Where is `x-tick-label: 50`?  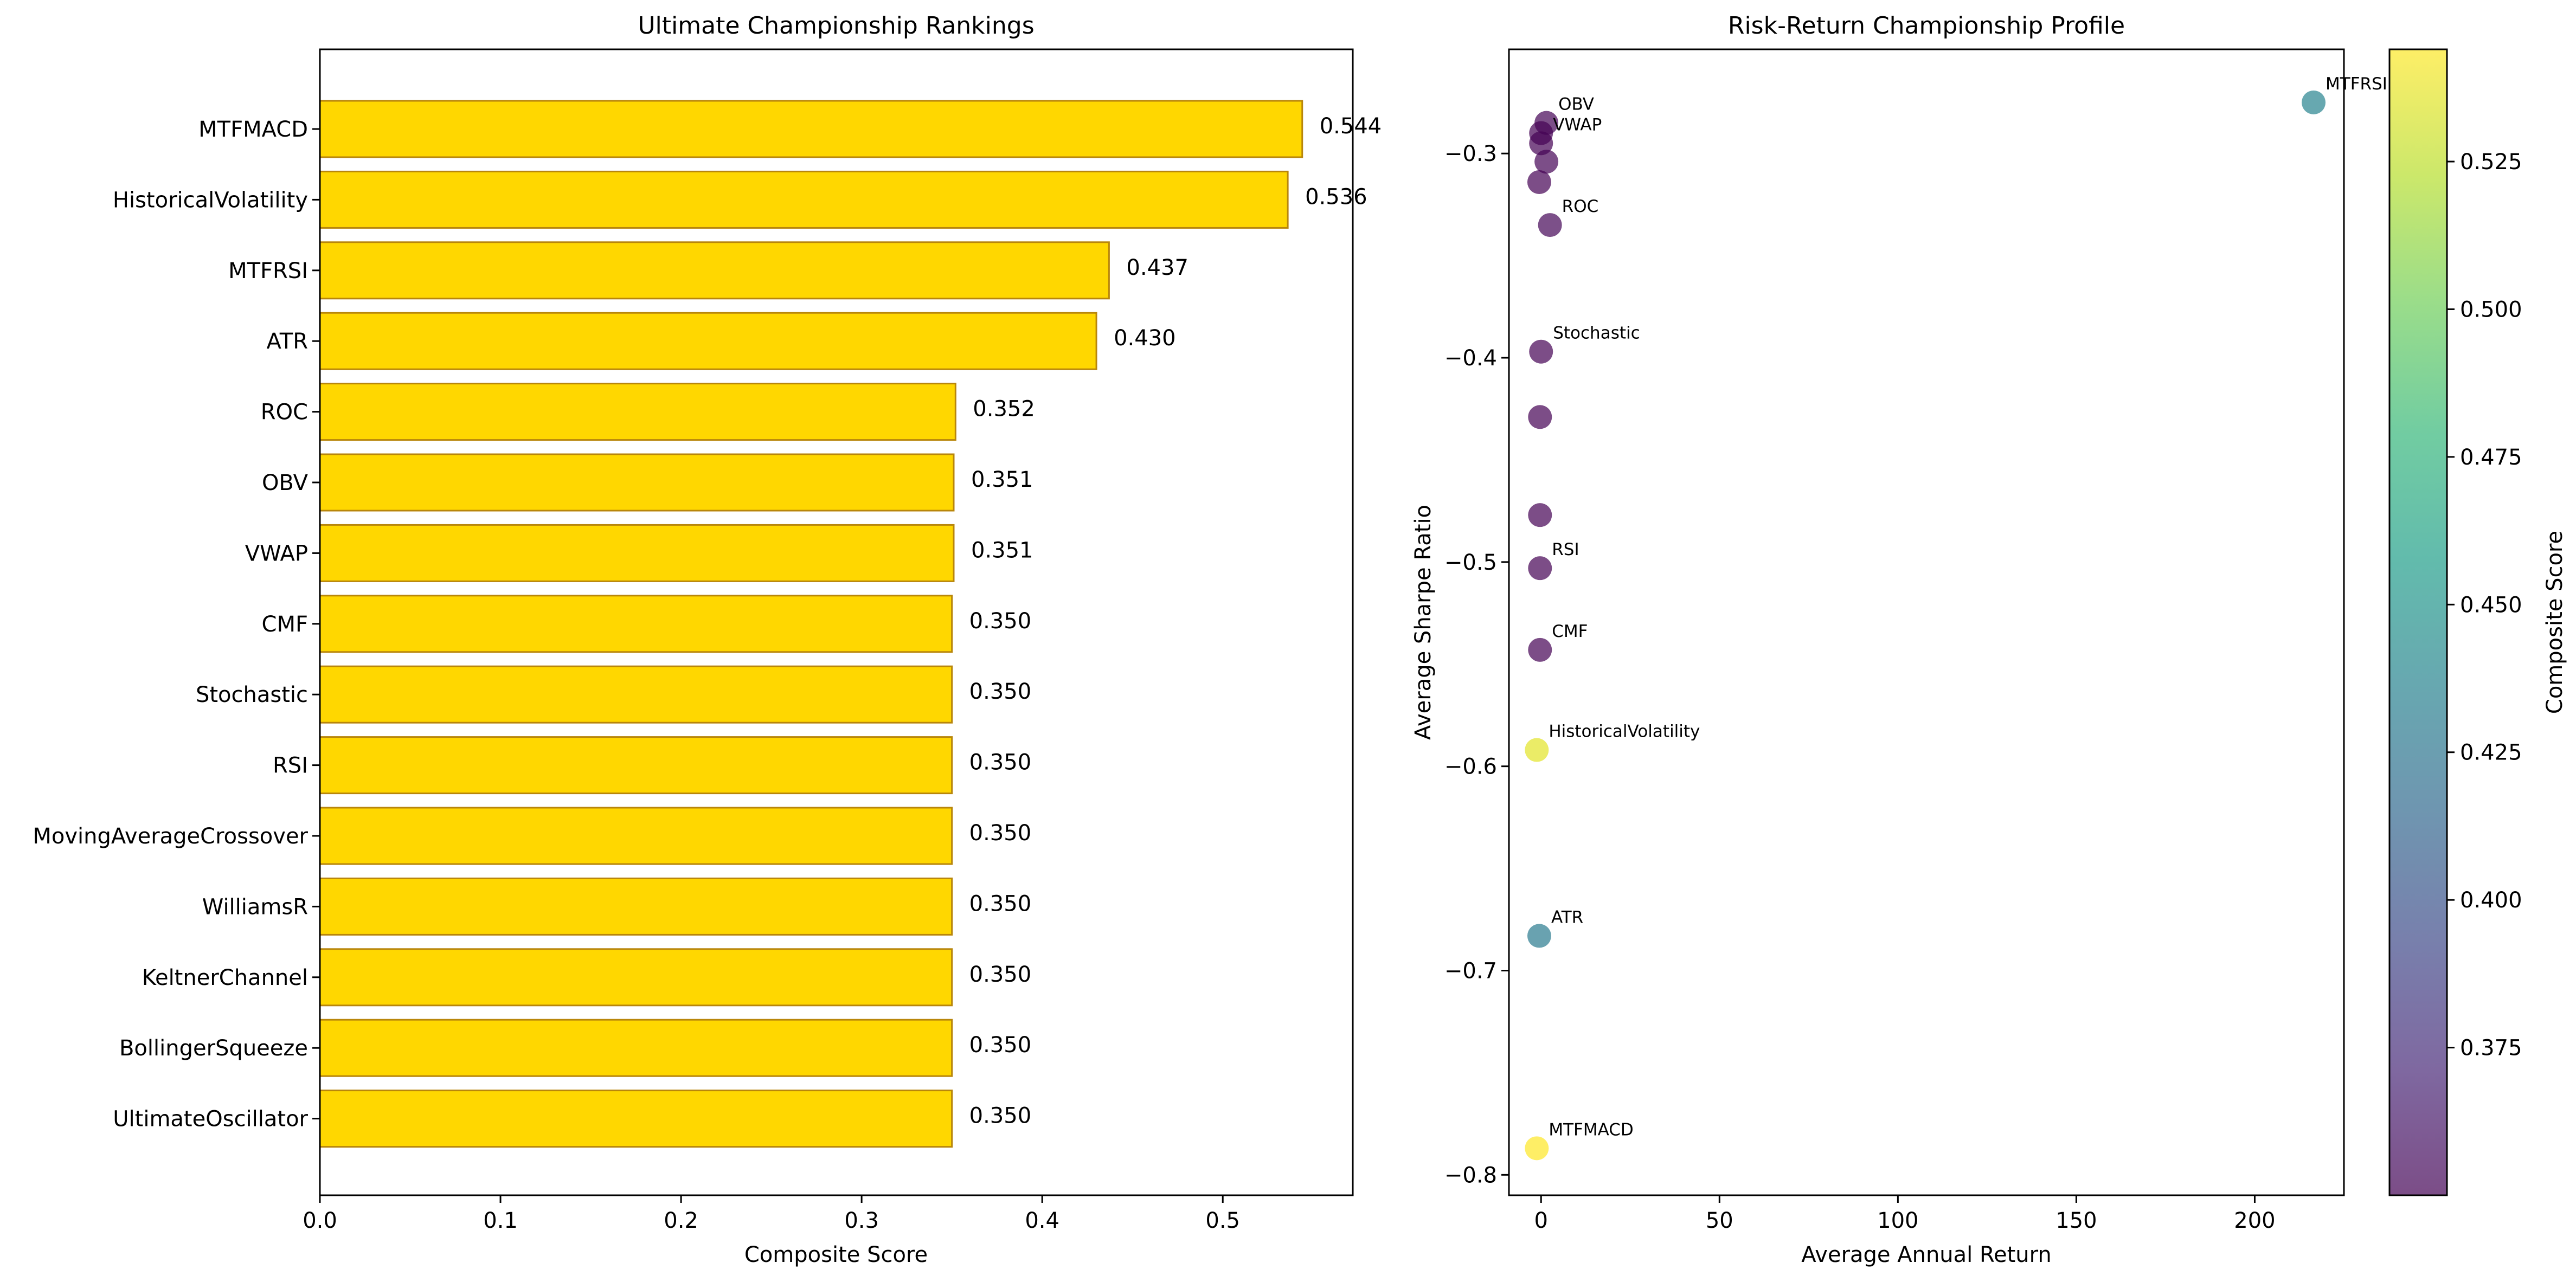
x-tick-label: 50 is located at coordinates (1719, 1220).